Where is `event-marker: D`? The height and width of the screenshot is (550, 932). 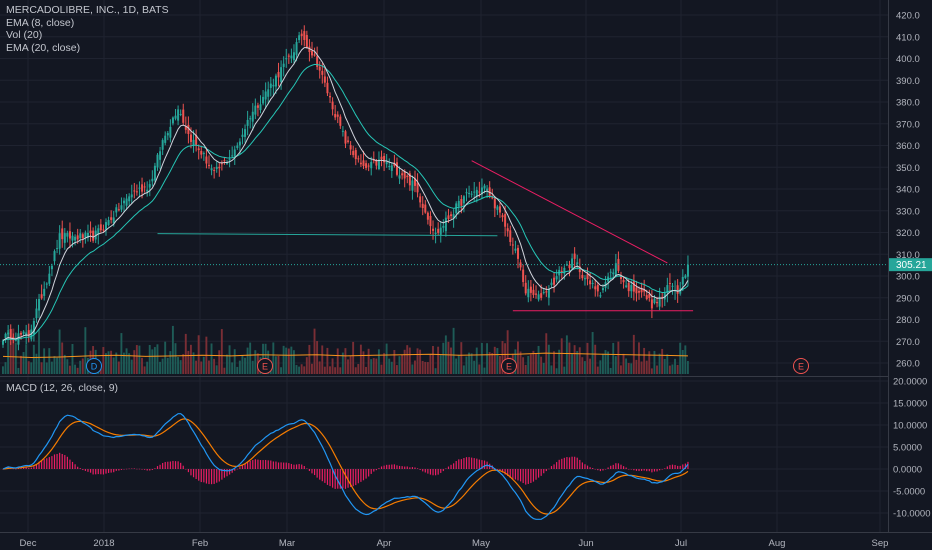
event-marker: D is located at coordinates (94, 366).